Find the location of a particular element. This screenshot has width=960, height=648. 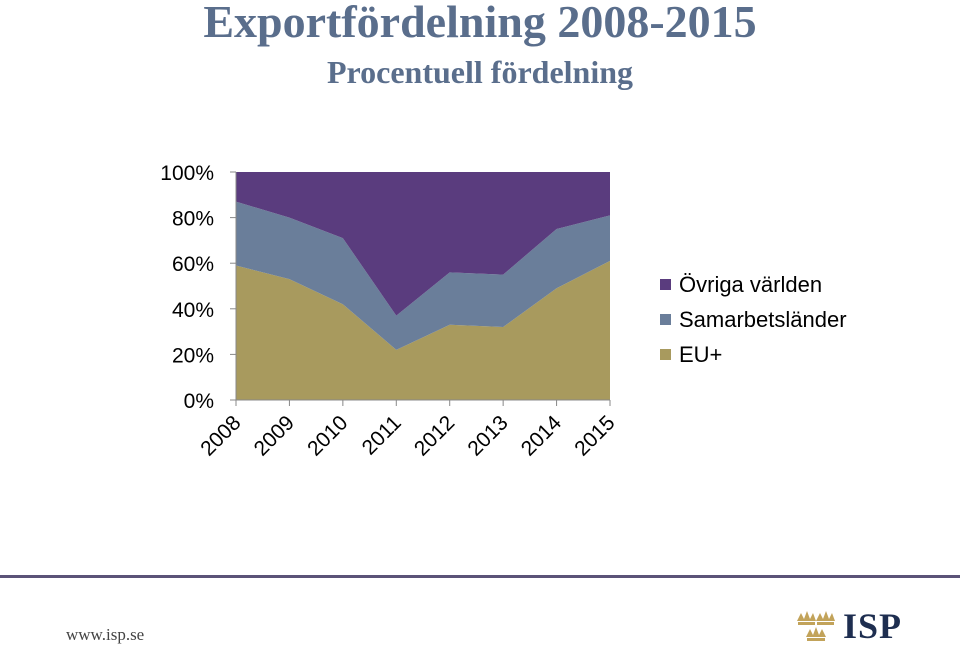

x-tick-label: 2014 is located at coordinates (542, 436).